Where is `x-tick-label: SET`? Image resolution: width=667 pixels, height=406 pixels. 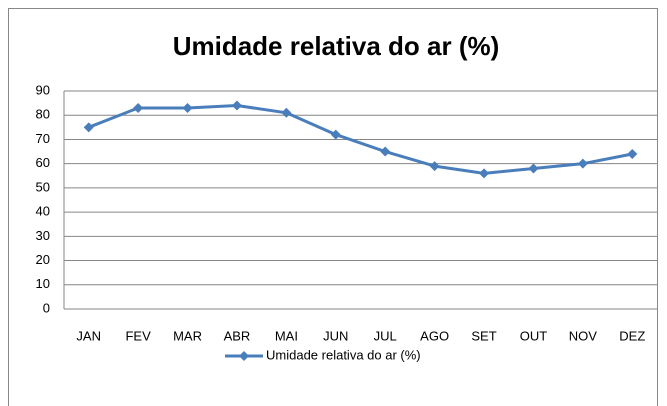 x-tick-label: SET is located at coordinates (483, 335).